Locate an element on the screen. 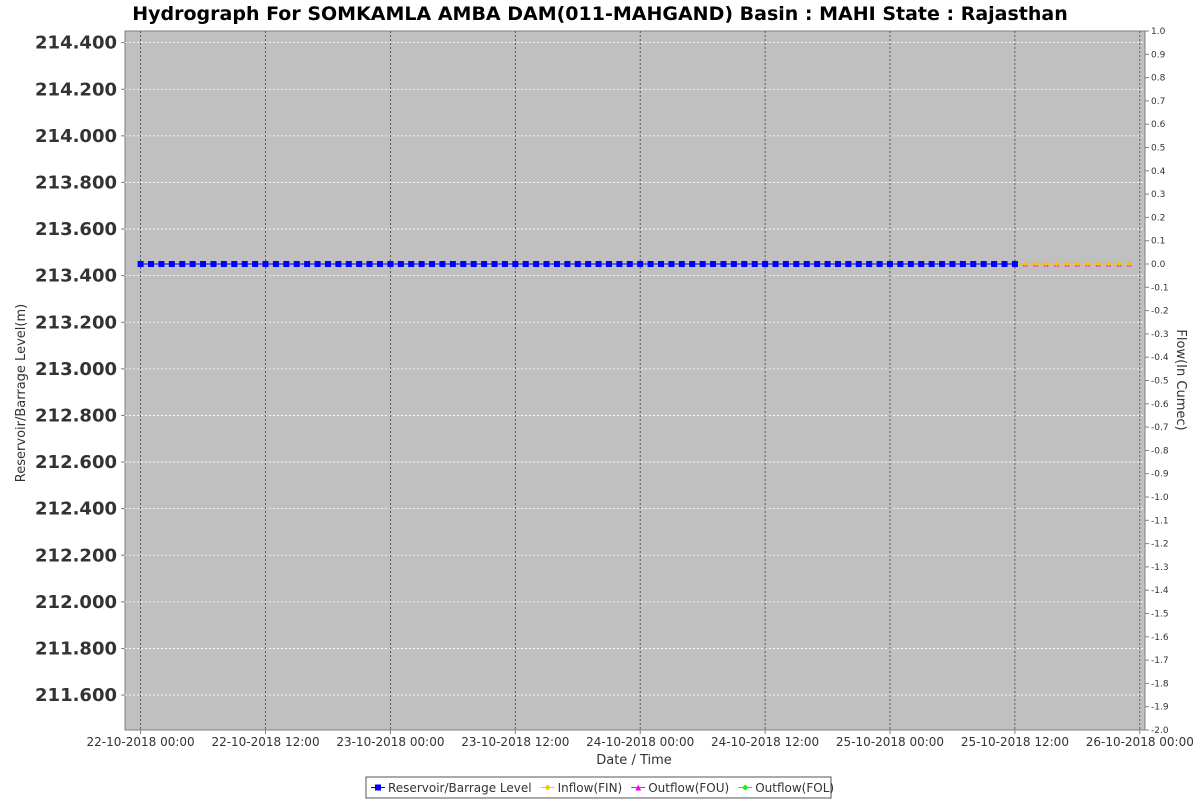  right-tick-label: -1.1 is located at coordinates (1160, 521).